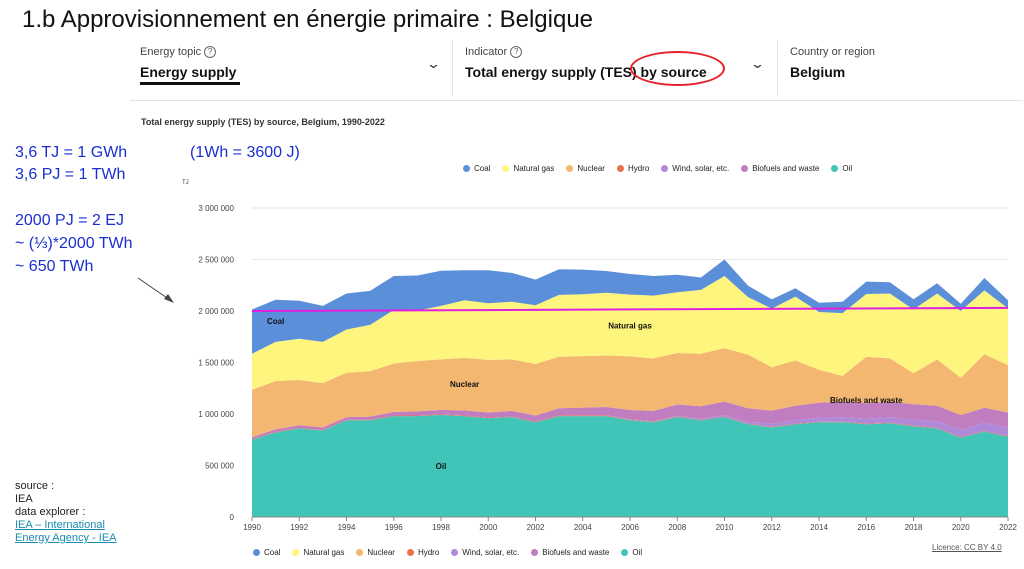 The height and width of the screenshot is (569, 1024). I want to click on annotation-arrow, so click(154, 289).